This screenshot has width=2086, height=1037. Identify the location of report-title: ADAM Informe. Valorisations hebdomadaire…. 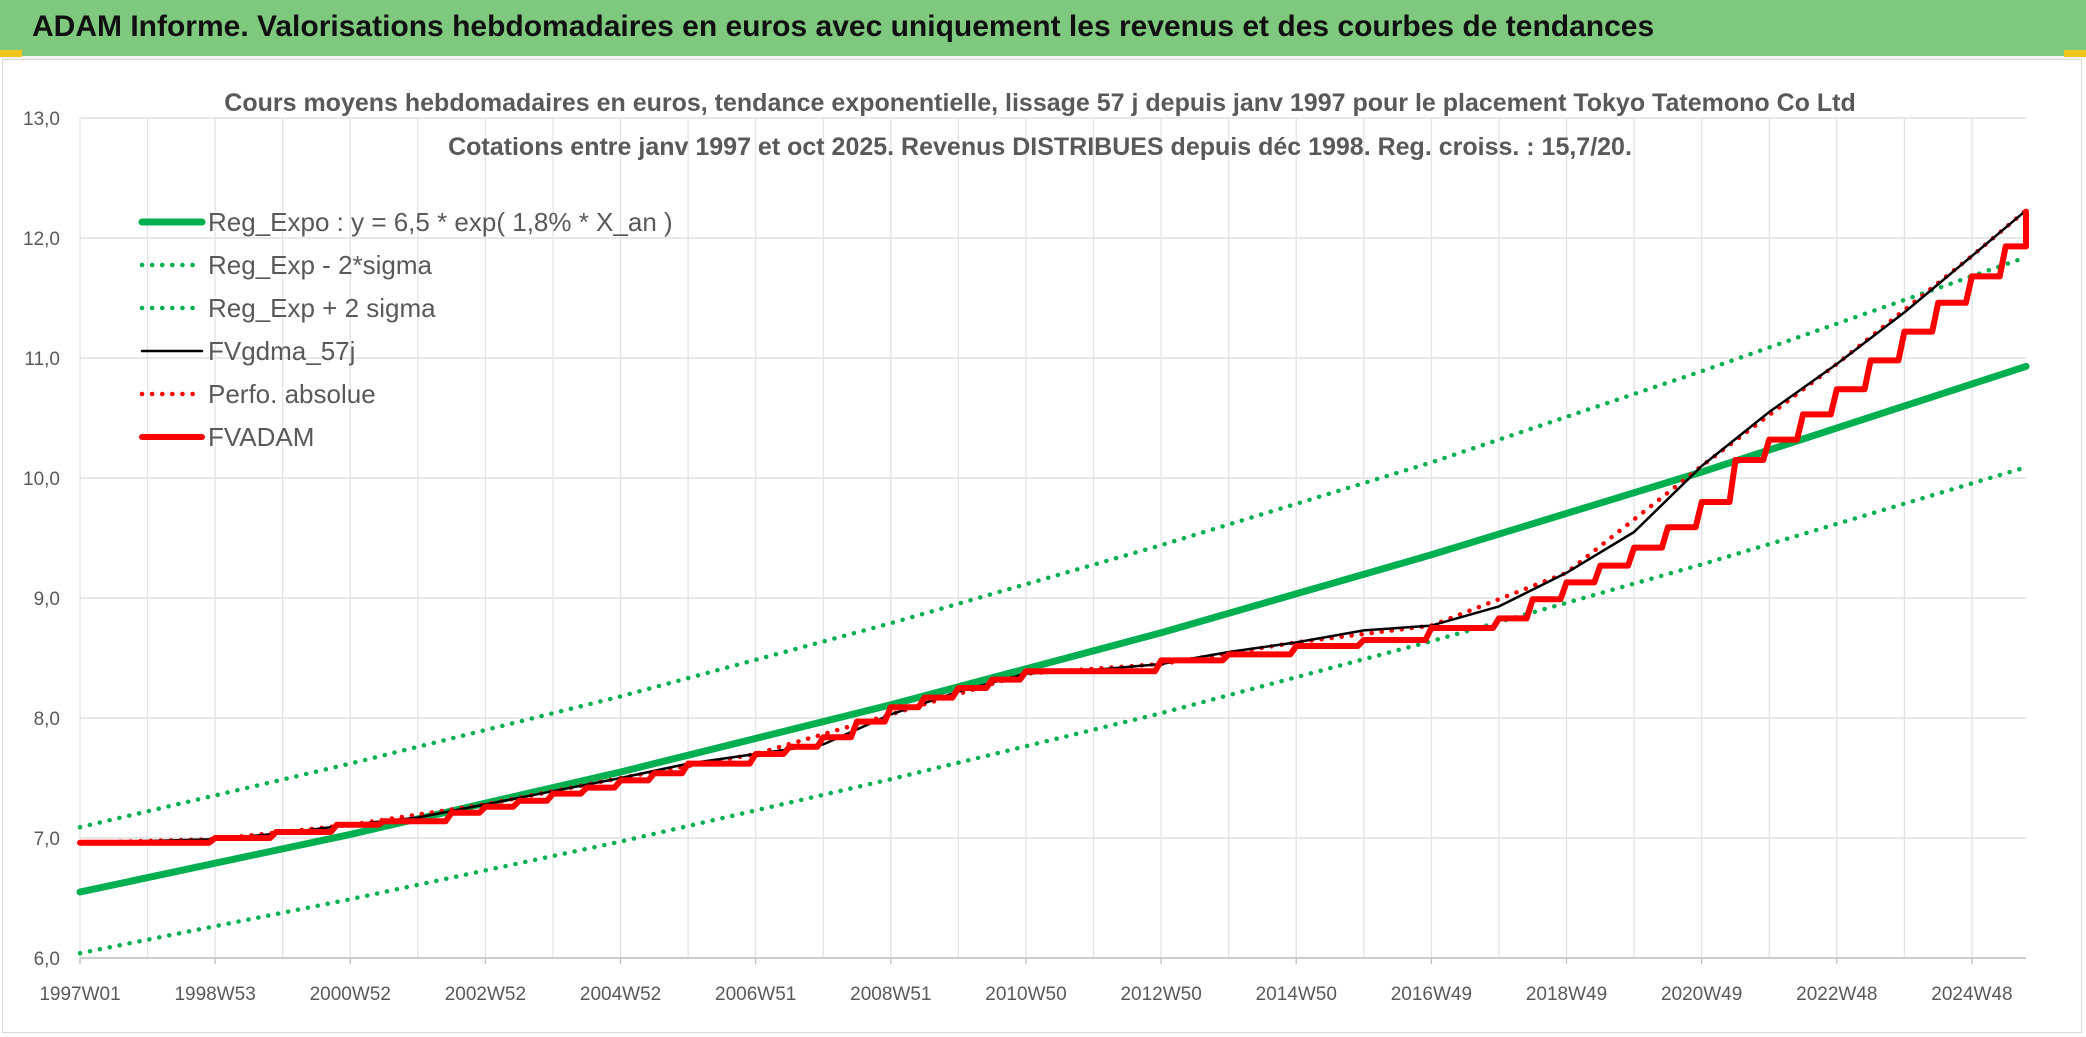
(843, 26).